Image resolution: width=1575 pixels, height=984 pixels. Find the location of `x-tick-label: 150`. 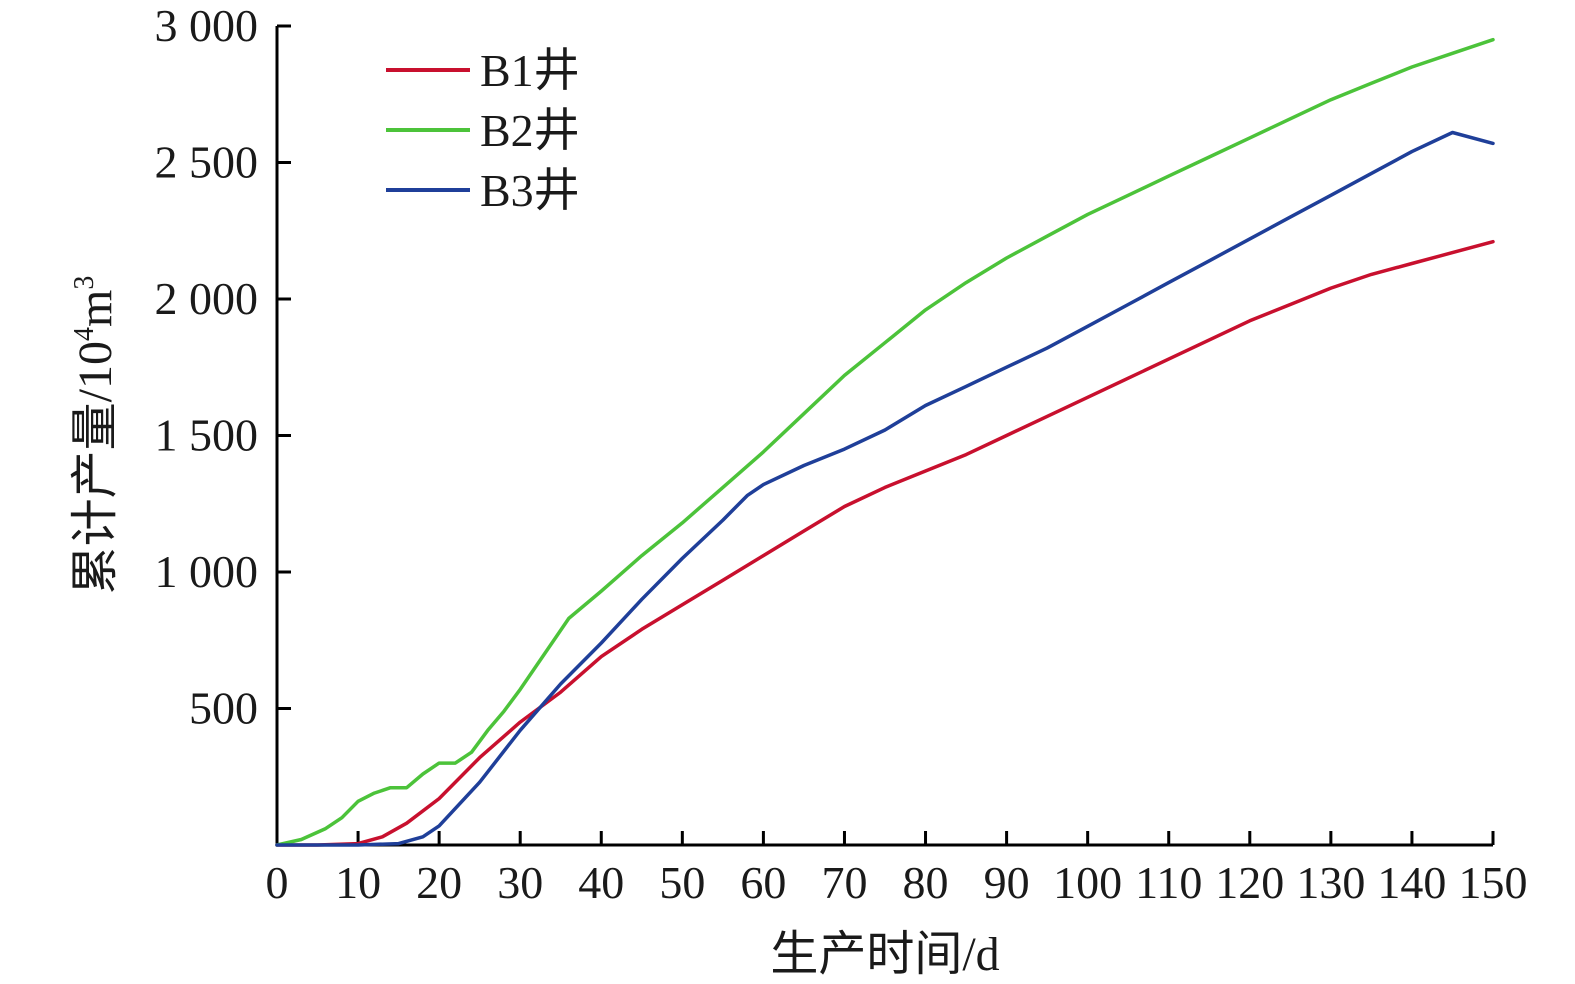

x-tick-label: 150 is located at coordinates (1493, 882).